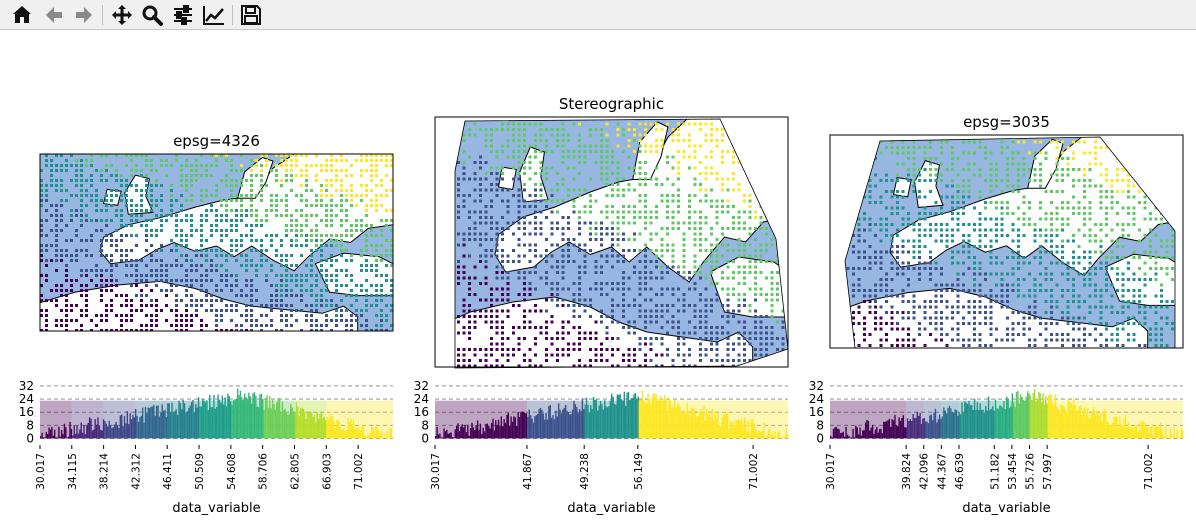  Describe the element at coordinates (327, 471) in the screenshot. I see `x-tick-label: 66.903` at that location.